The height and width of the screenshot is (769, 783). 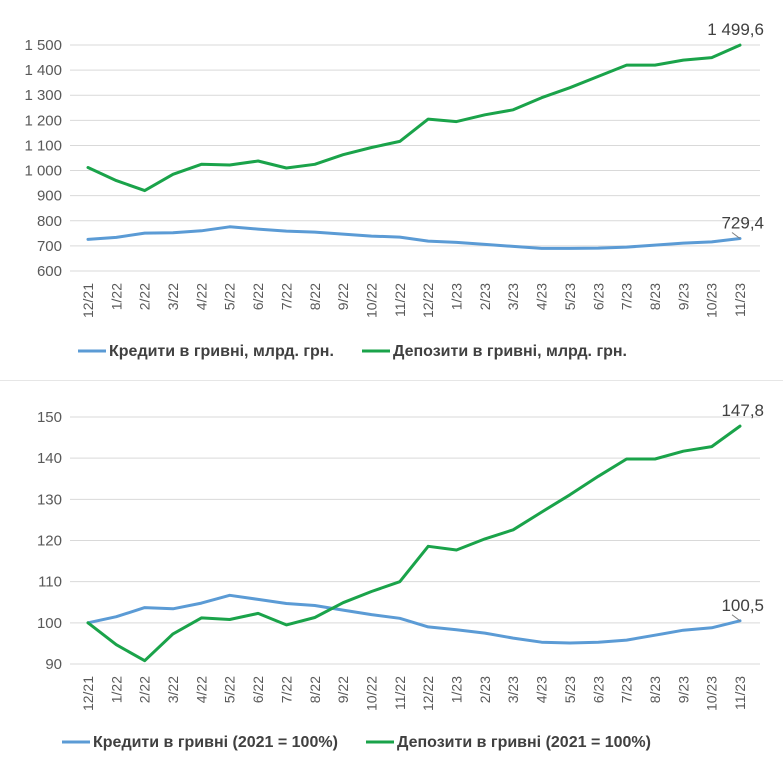 What do you see at coordinates (742, 605) in the screenshot?
I see `end-value-label: 100,5` at bounding box center [742, 605].